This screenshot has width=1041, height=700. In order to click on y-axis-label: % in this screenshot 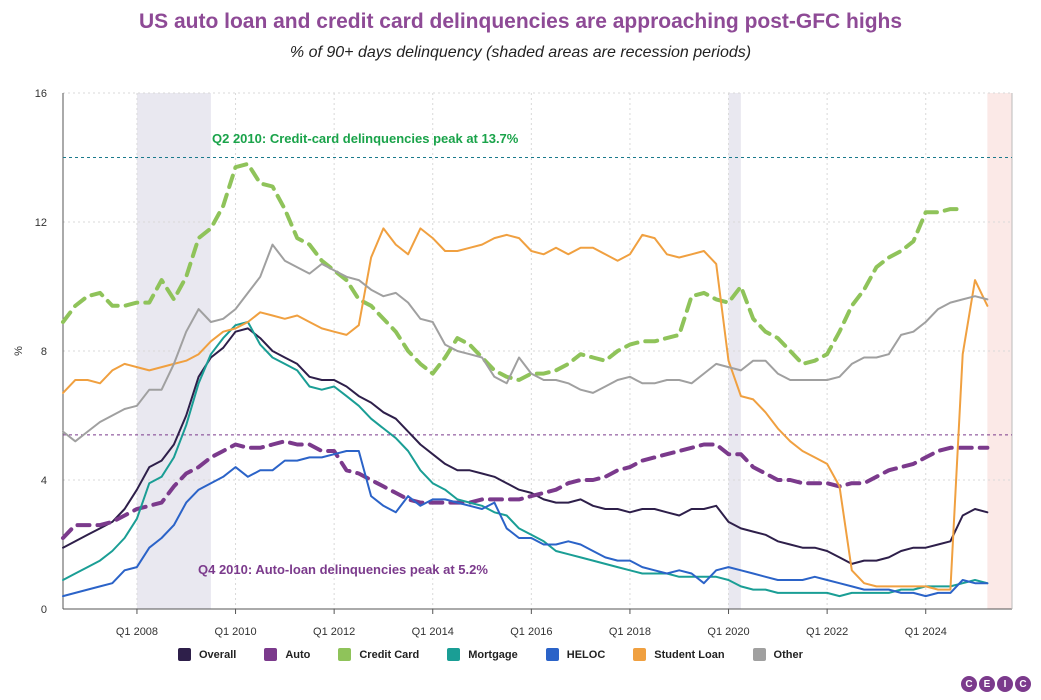, I will do `click(19, 351)`.